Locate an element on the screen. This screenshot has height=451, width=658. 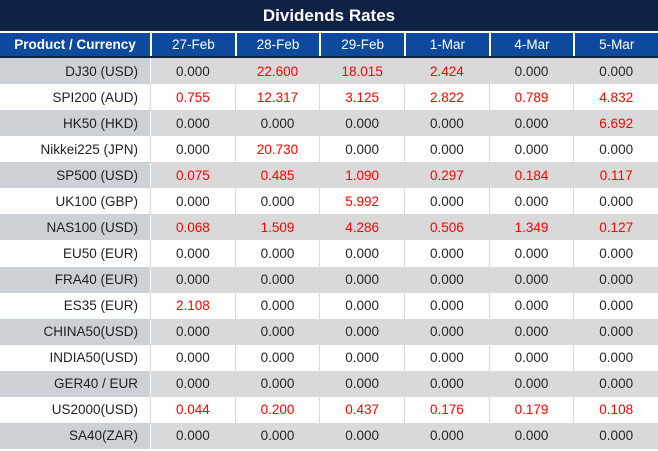
value-cell: 2.822 is located at coordinates (446, 97).